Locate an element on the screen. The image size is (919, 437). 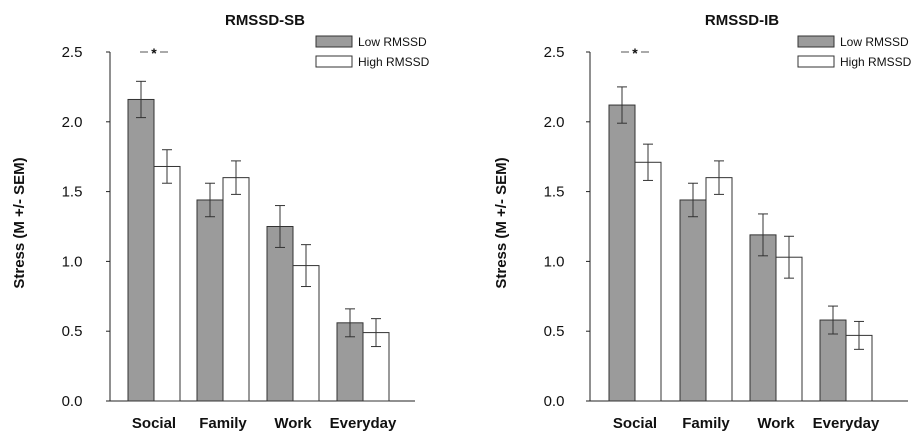
chart-title: RMSSD-IB is located at coordinates (742, 20).